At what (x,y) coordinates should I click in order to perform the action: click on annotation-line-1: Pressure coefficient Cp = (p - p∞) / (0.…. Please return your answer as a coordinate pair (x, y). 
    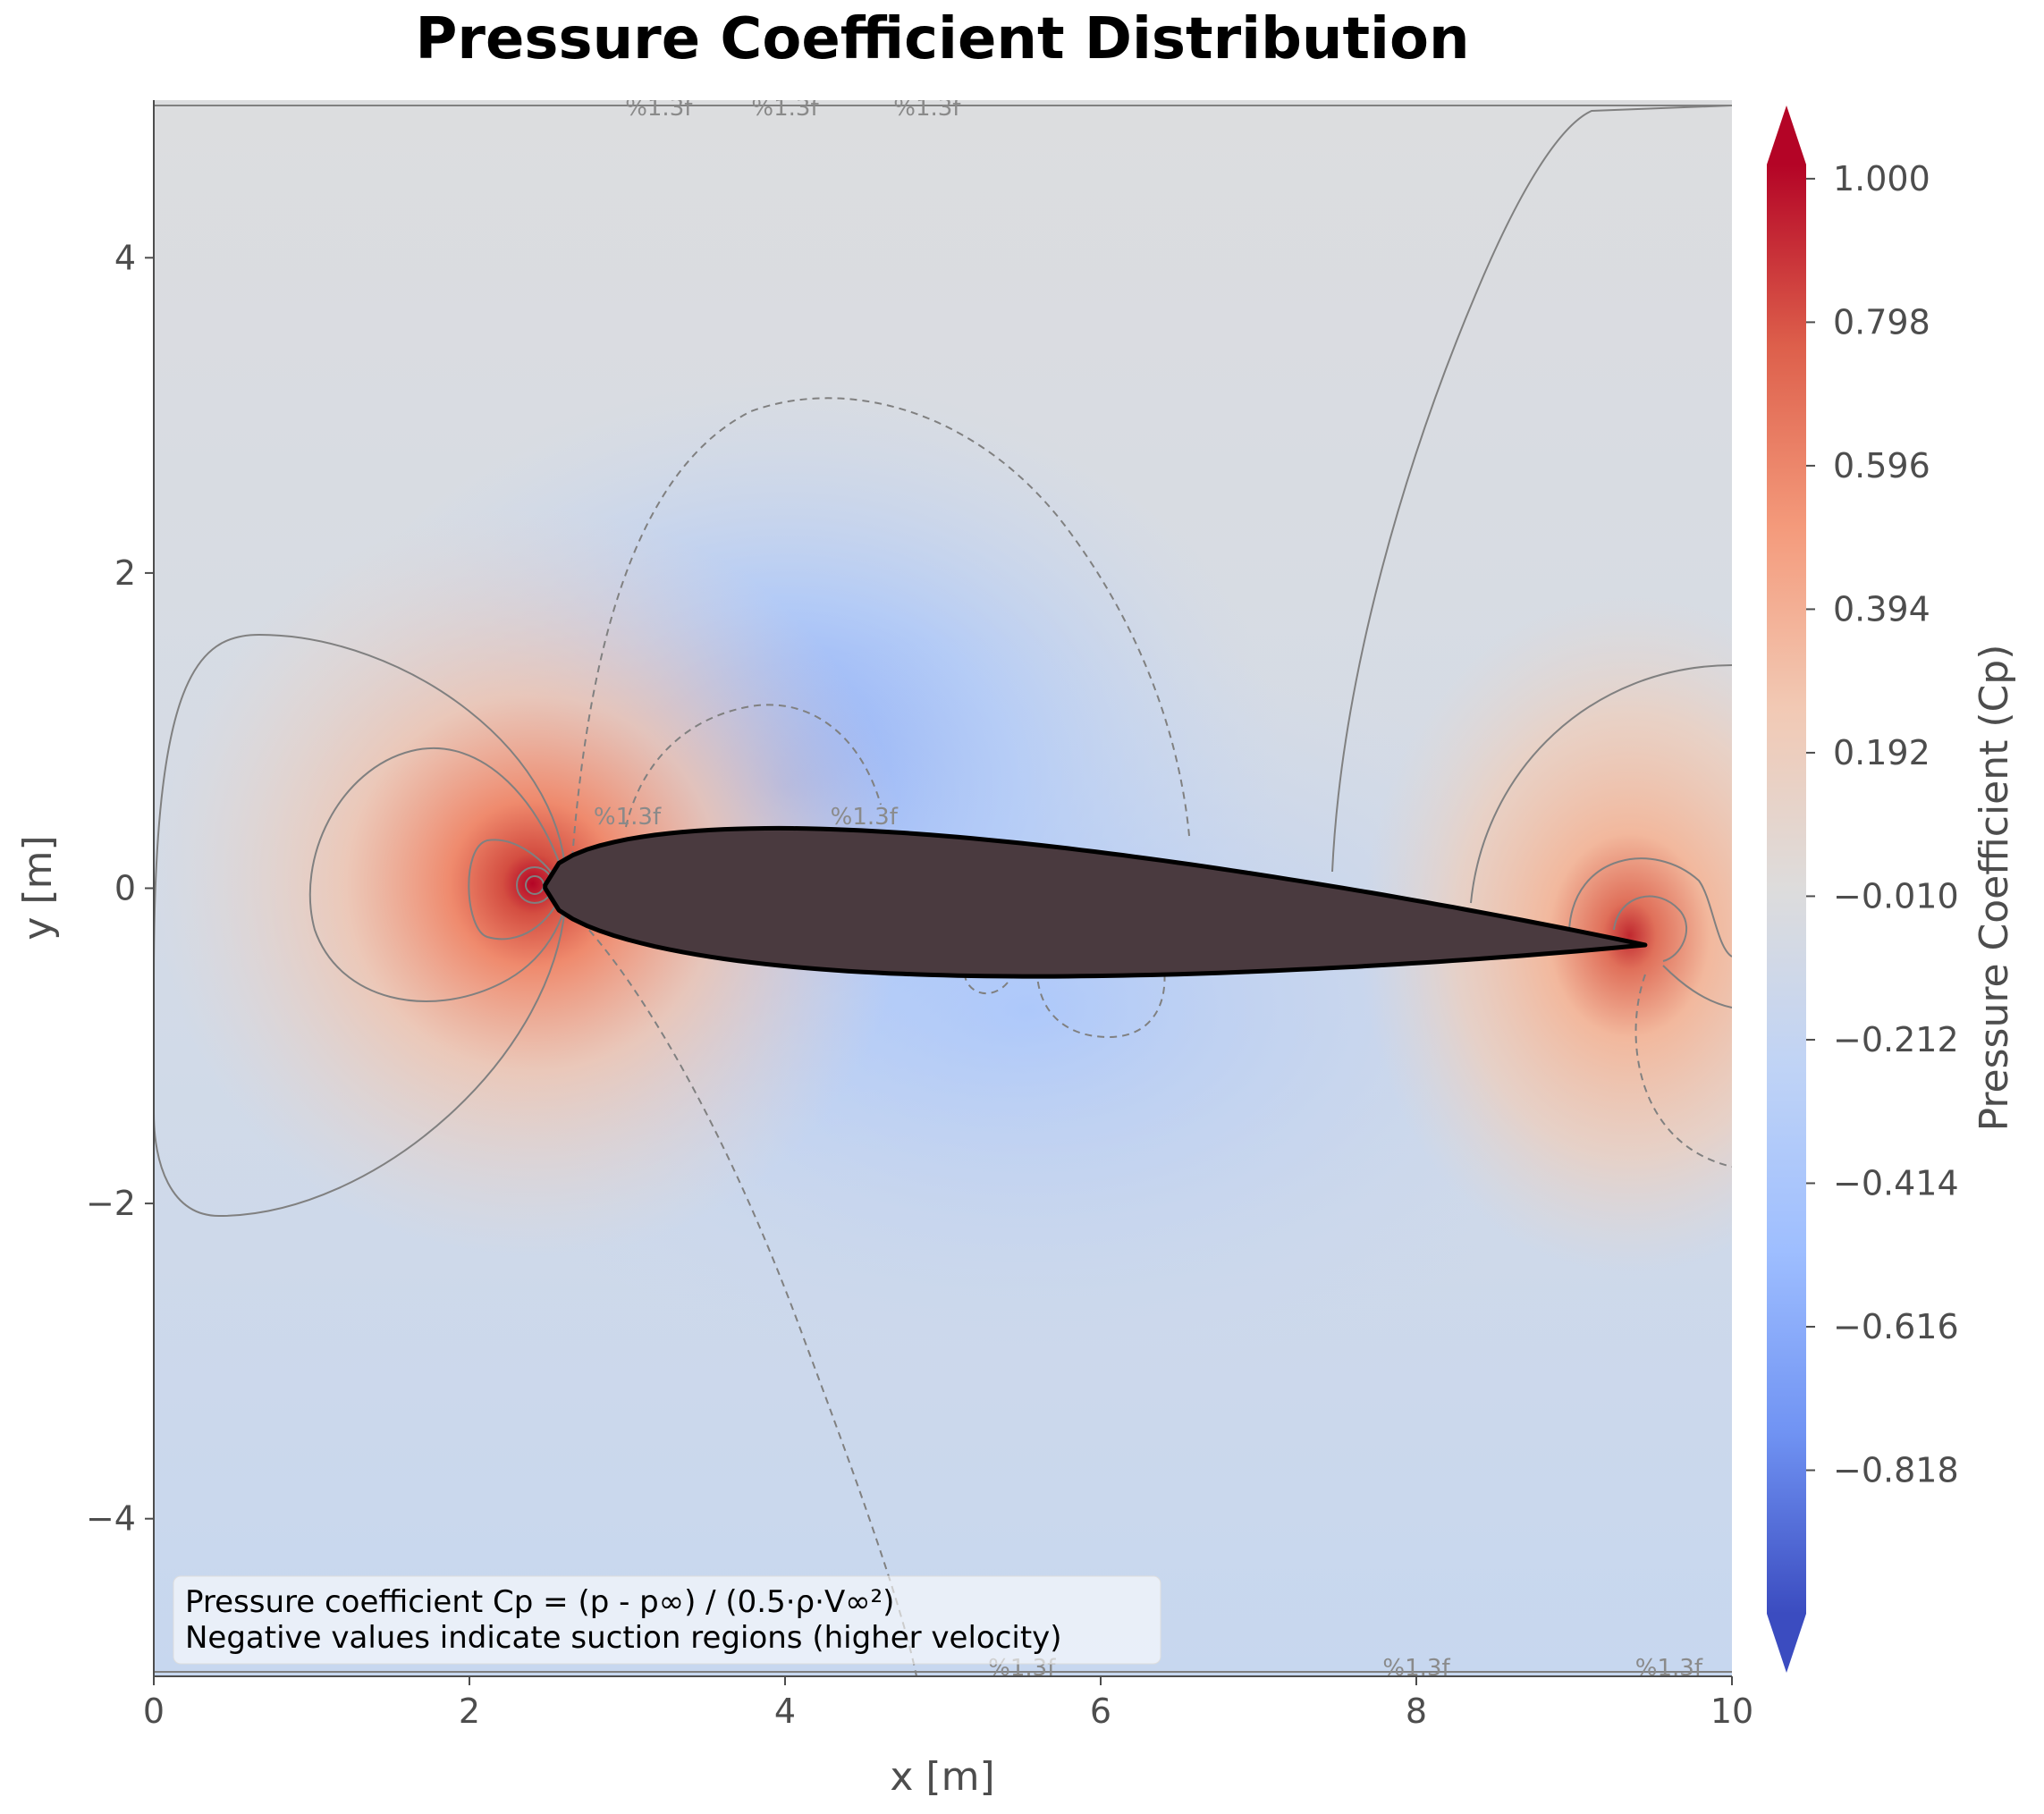
    Looking at the image, I should click on (539, 1602).